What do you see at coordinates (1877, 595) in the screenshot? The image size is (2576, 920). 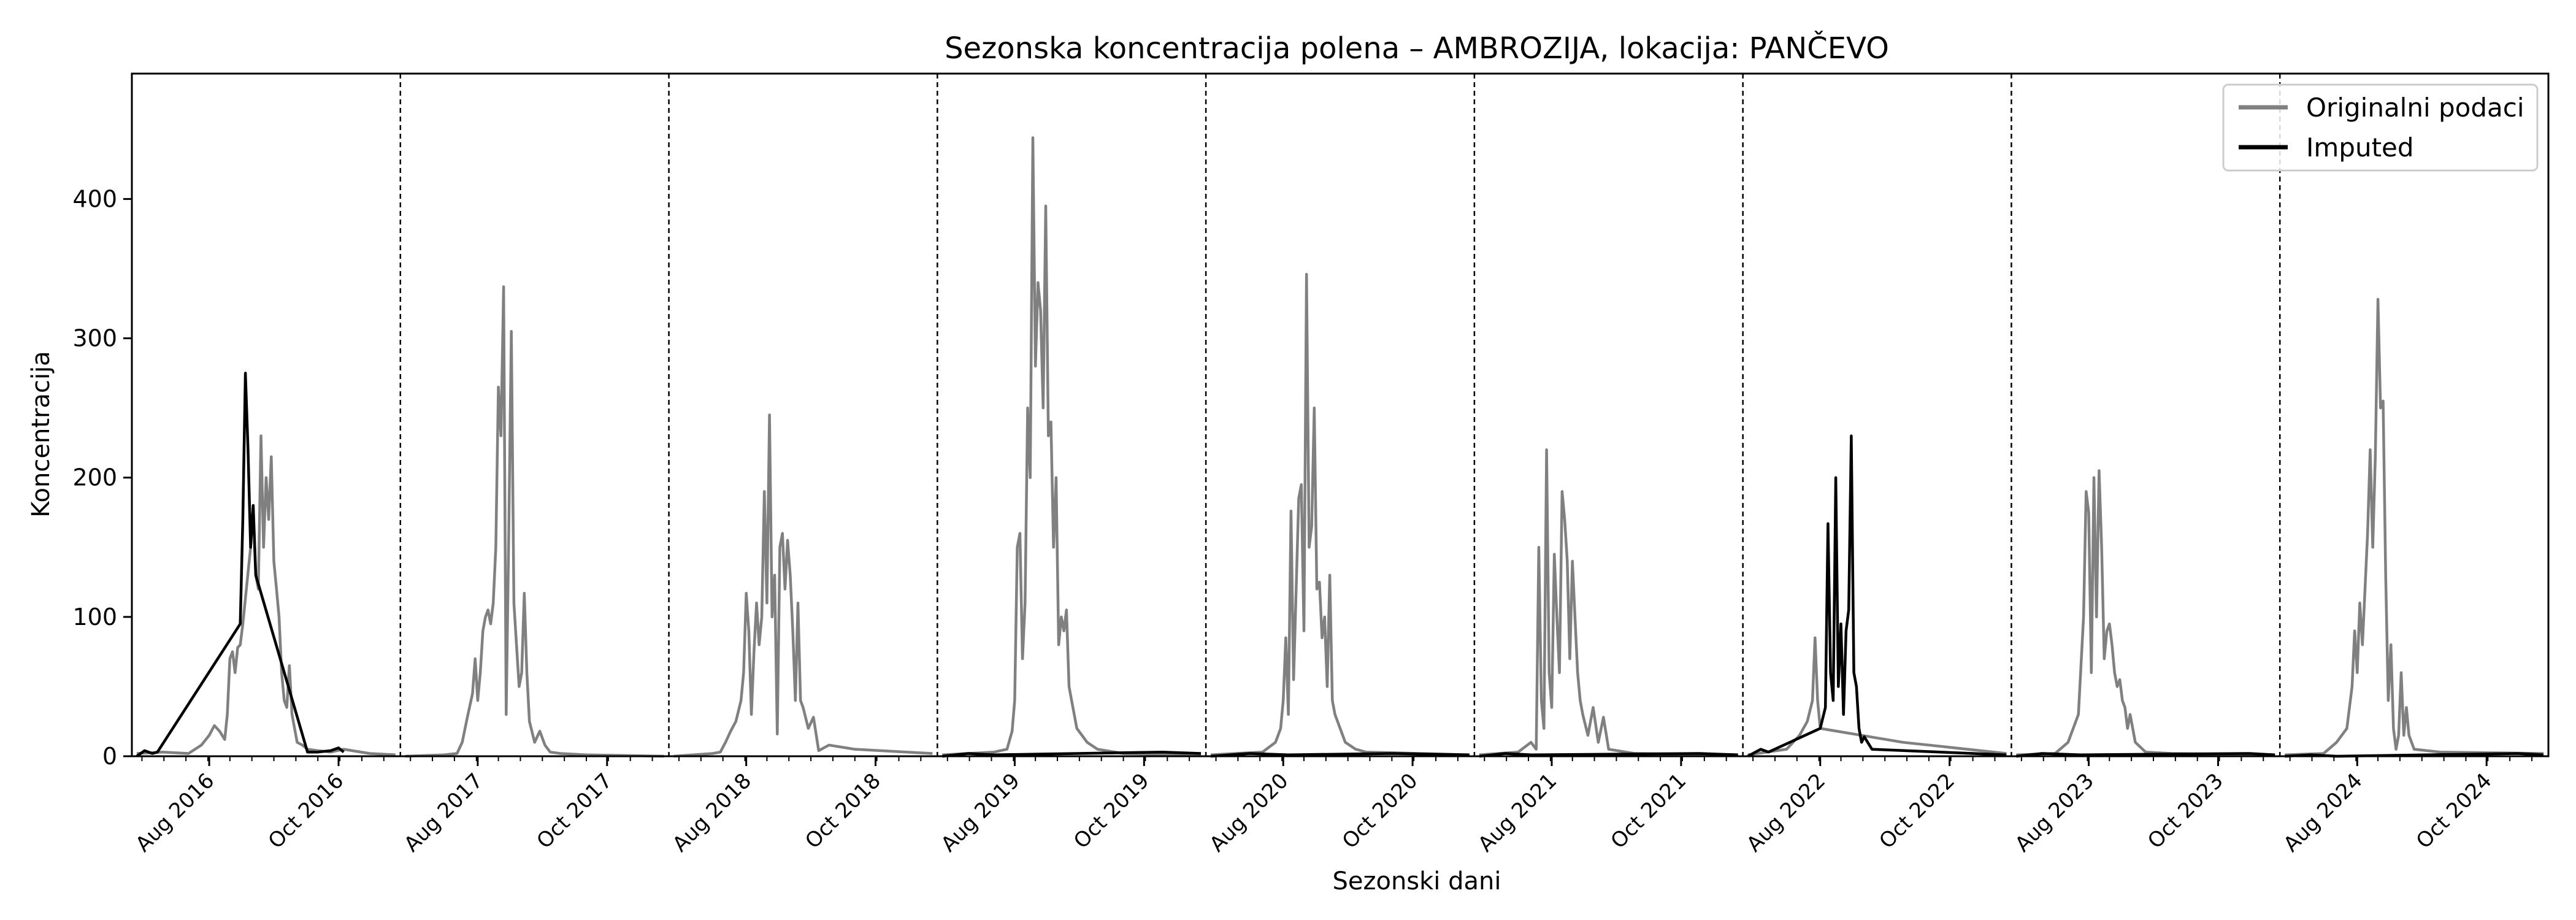 I see `series-imputed-2022` at bounding box center [1877, 595].